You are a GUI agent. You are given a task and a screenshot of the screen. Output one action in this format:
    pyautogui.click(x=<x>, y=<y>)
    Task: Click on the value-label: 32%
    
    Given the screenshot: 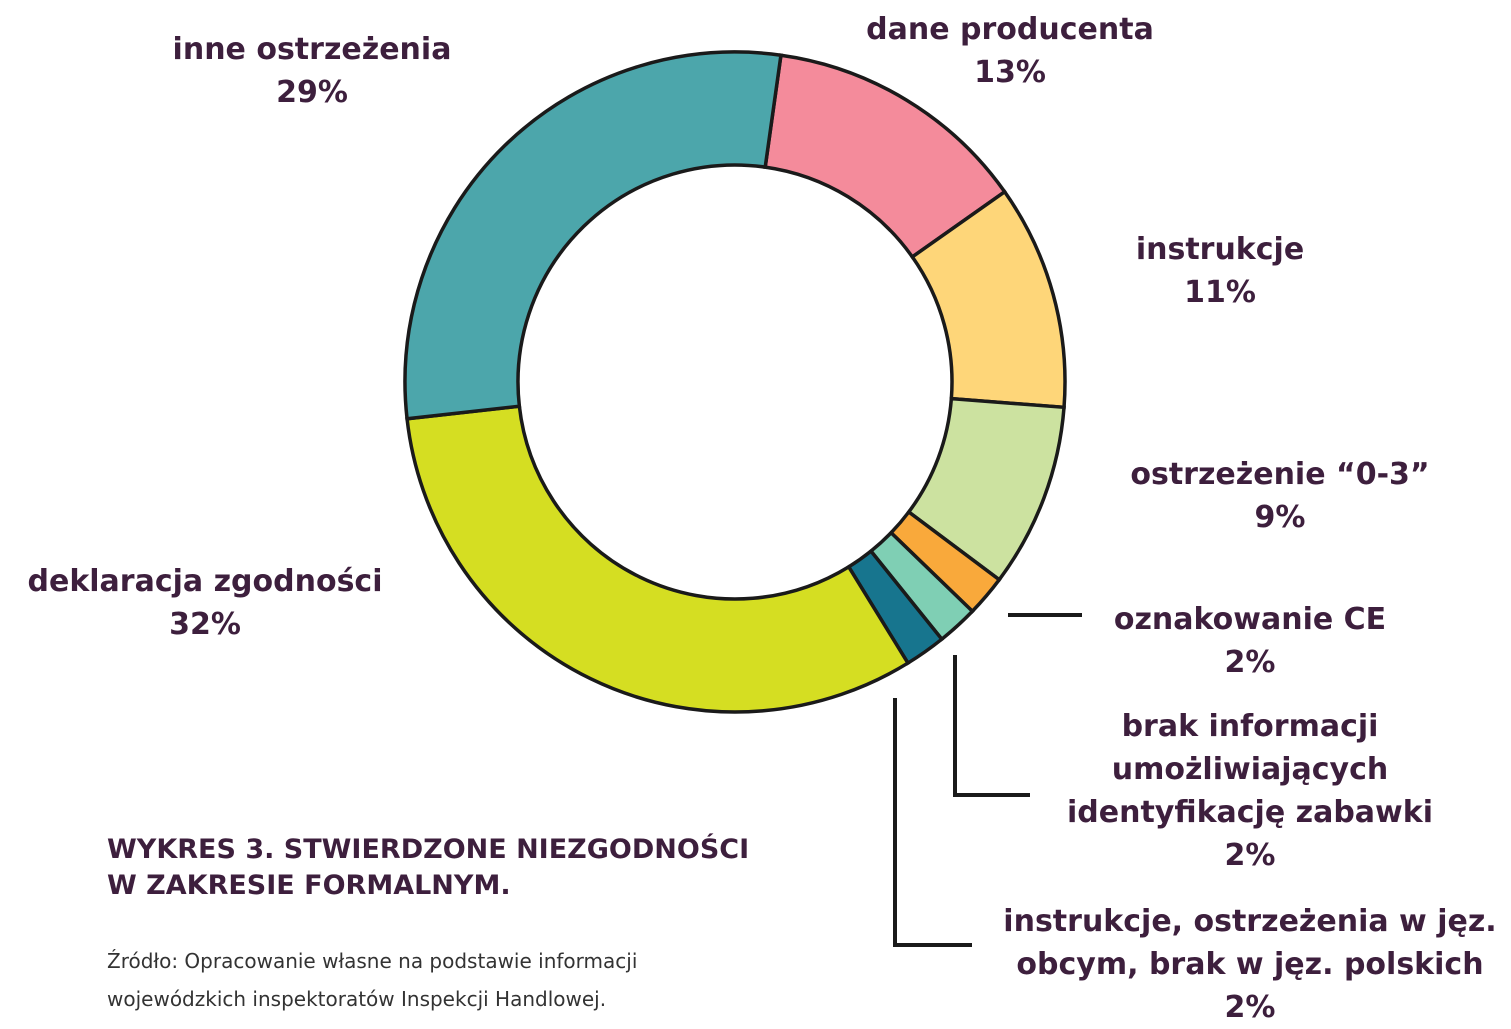 What is the action you would take?
    pyautogui.click(x=205, y=624)
    